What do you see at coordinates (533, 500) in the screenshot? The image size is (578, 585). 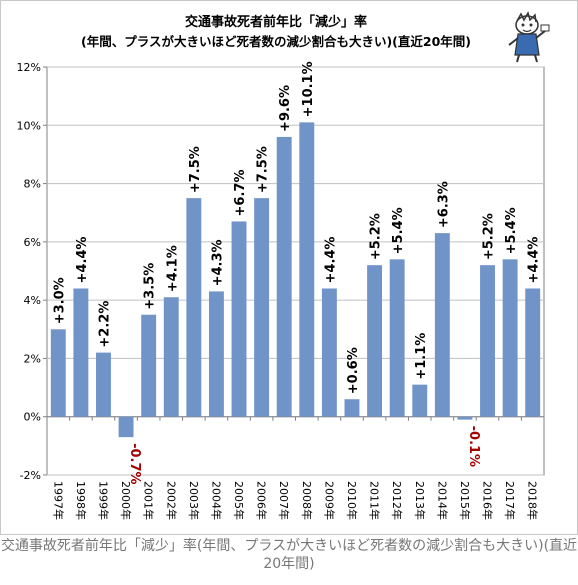 I see `x-tick-label: 2018年` at bounding box center [533, 500].